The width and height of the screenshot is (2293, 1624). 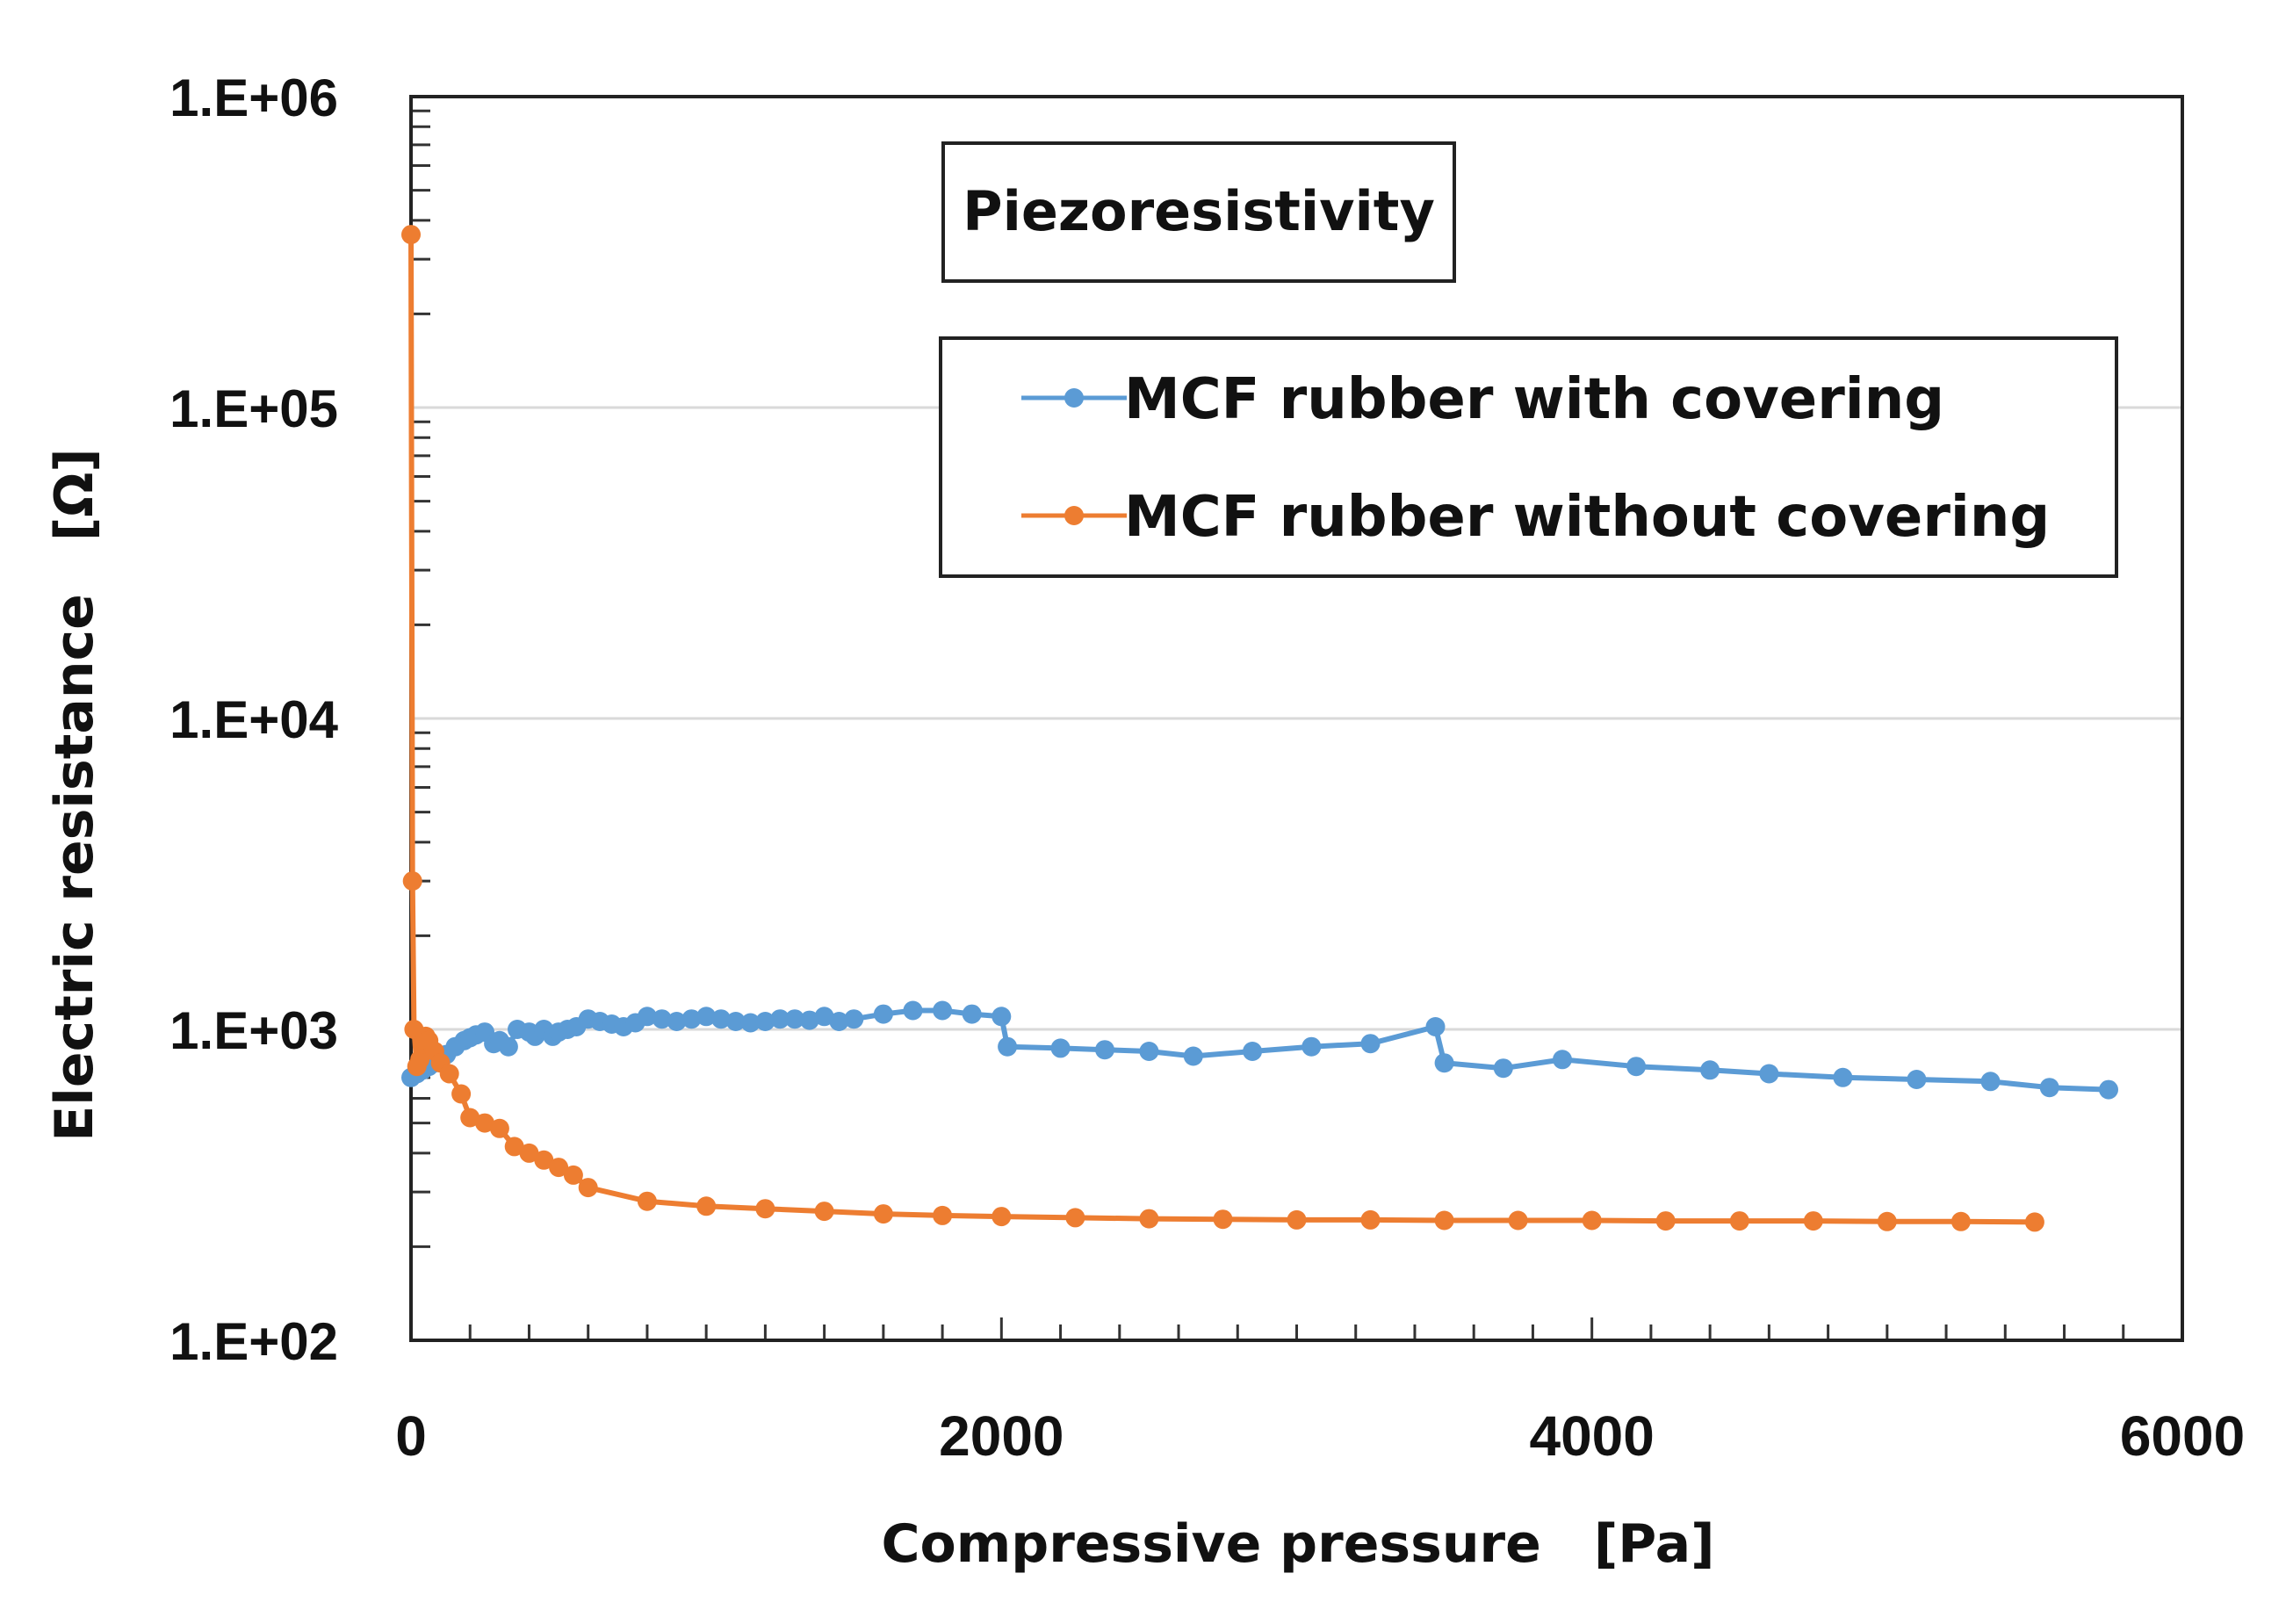 What do you see at coordinates (411, 1436) in the screenshot?
I see `x-tick-label: 0` at bounding box center [411, 1436].